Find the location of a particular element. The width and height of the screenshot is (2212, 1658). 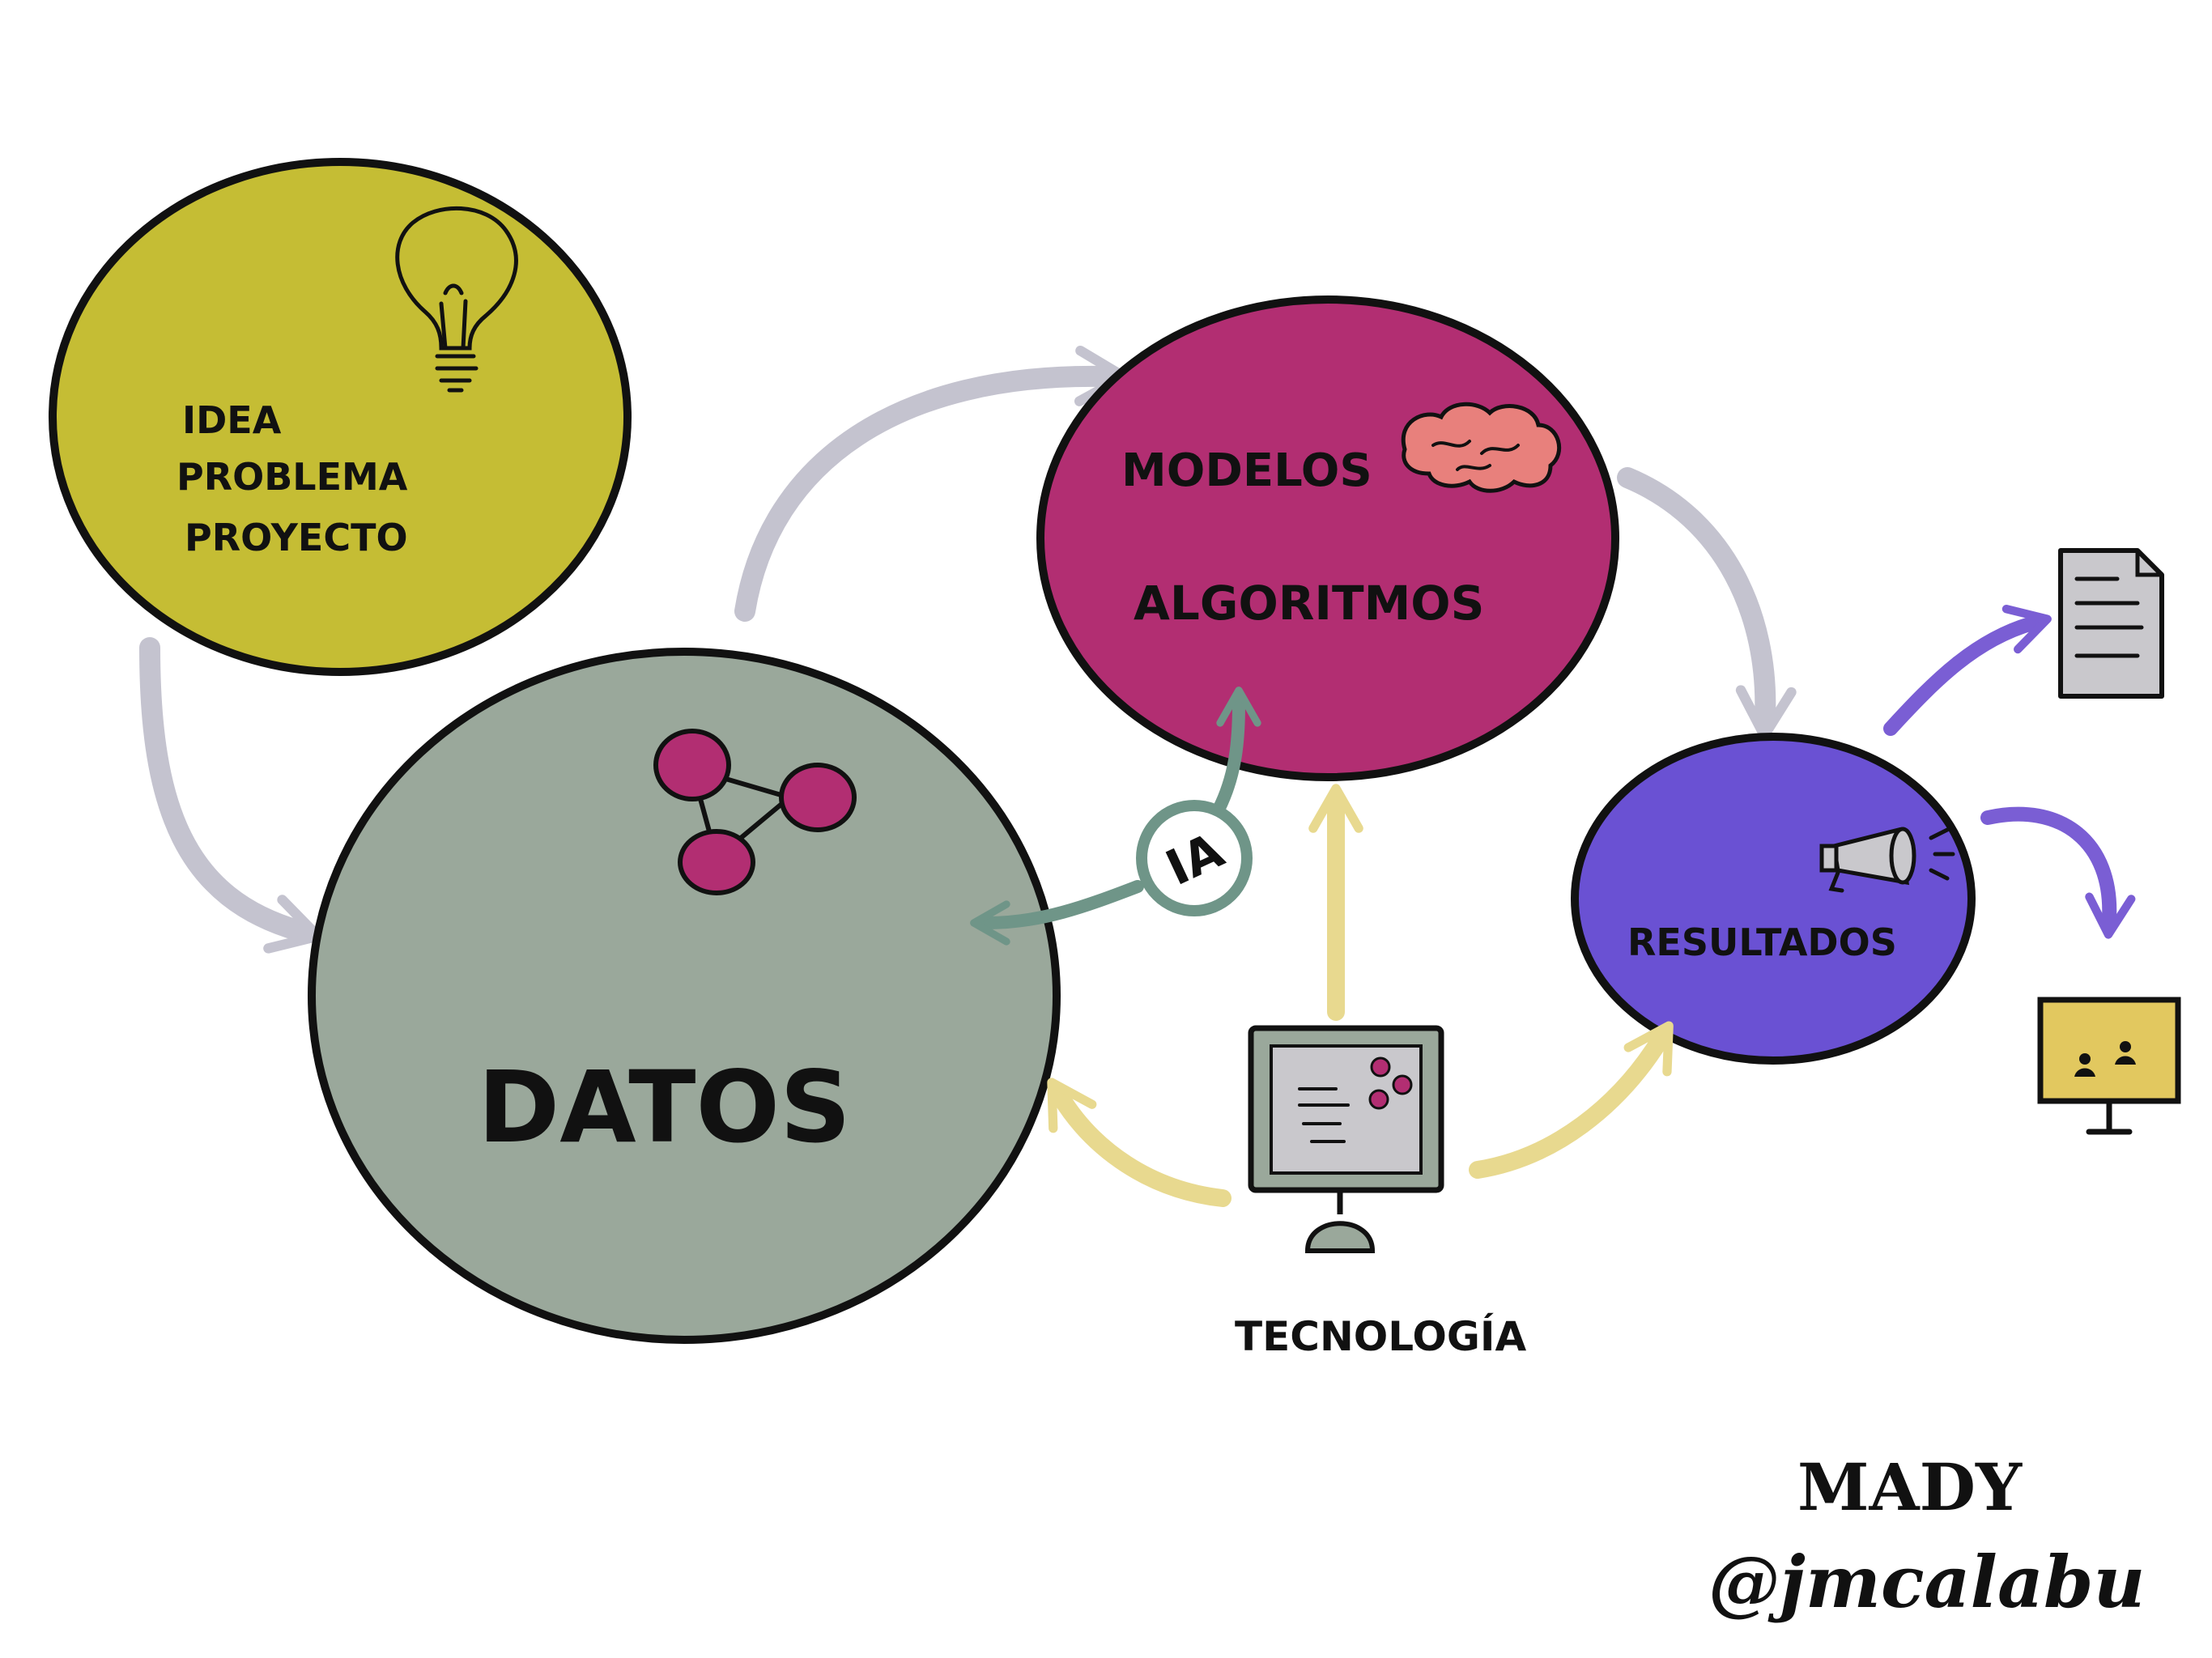

arrow-to-screen is located at coordinates (2058, 872).